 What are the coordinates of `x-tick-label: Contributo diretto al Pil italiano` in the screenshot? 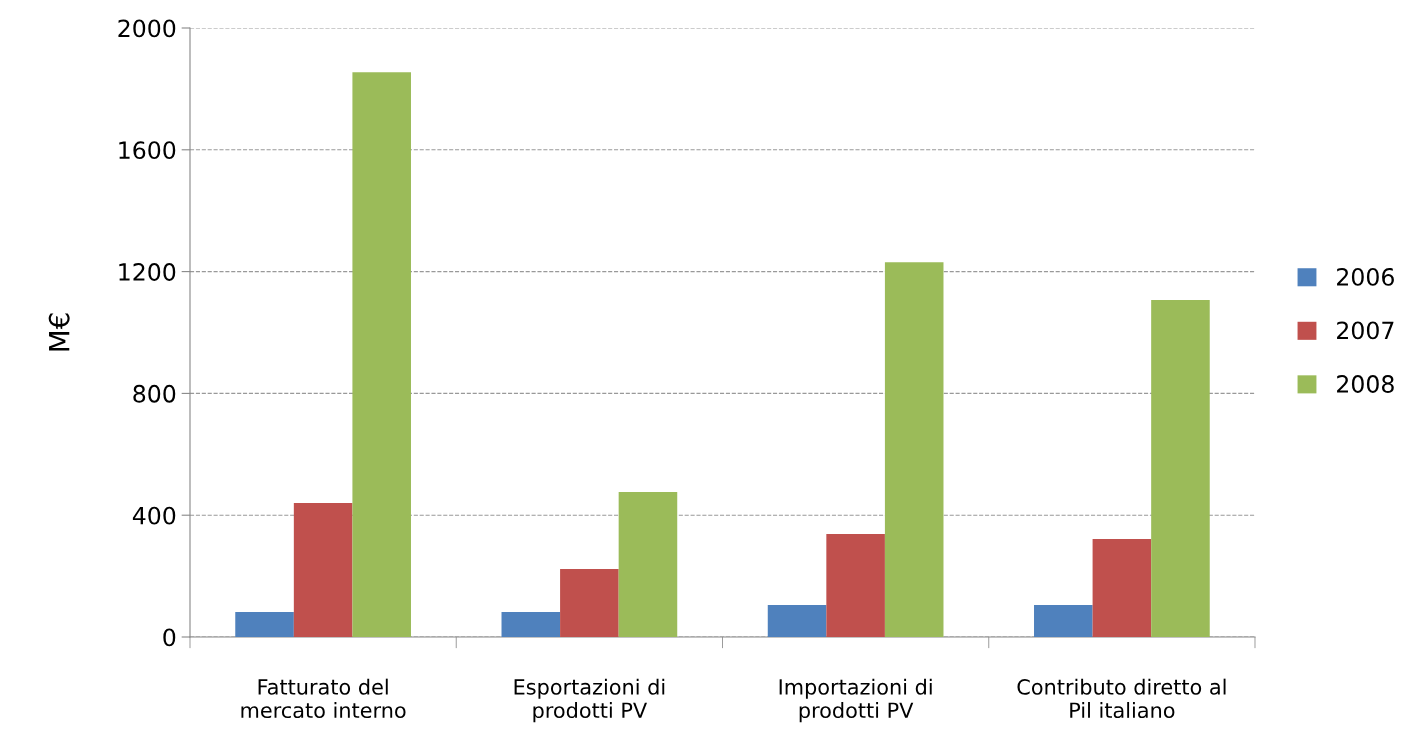 It's located at (1121, 698).